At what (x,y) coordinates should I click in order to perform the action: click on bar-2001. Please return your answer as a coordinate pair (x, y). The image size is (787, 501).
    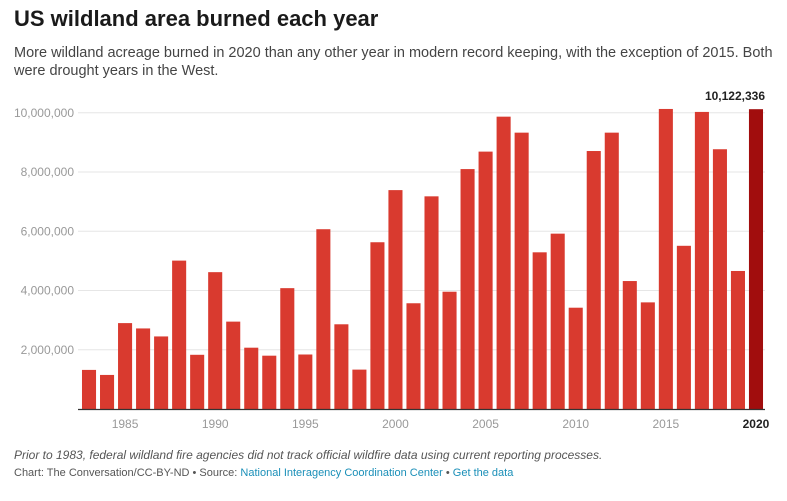
    Looking at the image, I should click on (413, 356).